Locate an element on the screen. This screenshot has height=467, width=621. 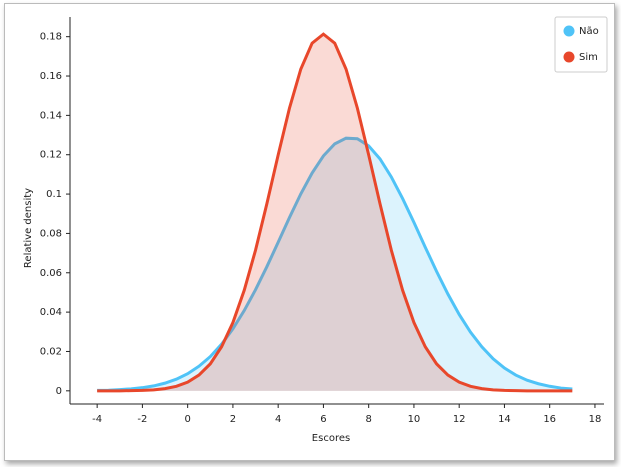
x-tick-label: 2 is located at coordinates (233, 419).